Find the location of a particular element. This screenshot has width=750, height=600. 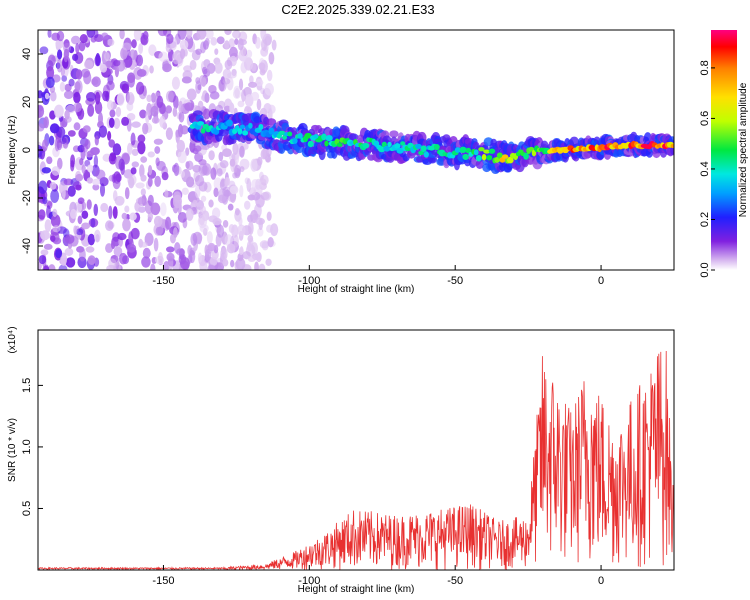

colorbar-tick-label: 0.6 is located at coordinates (705, 118).